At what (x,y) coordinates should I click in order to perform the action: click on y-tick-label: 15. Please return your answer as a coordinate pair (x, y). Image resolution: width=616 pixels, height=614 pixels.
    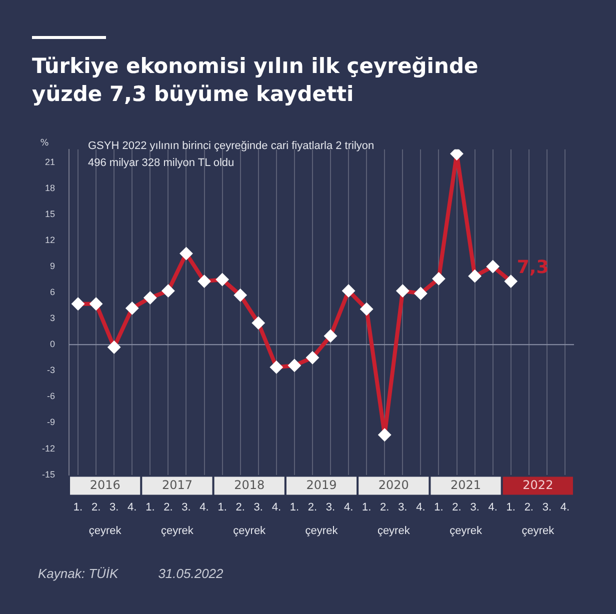
    Looking at the image, I should click on (50, 213).